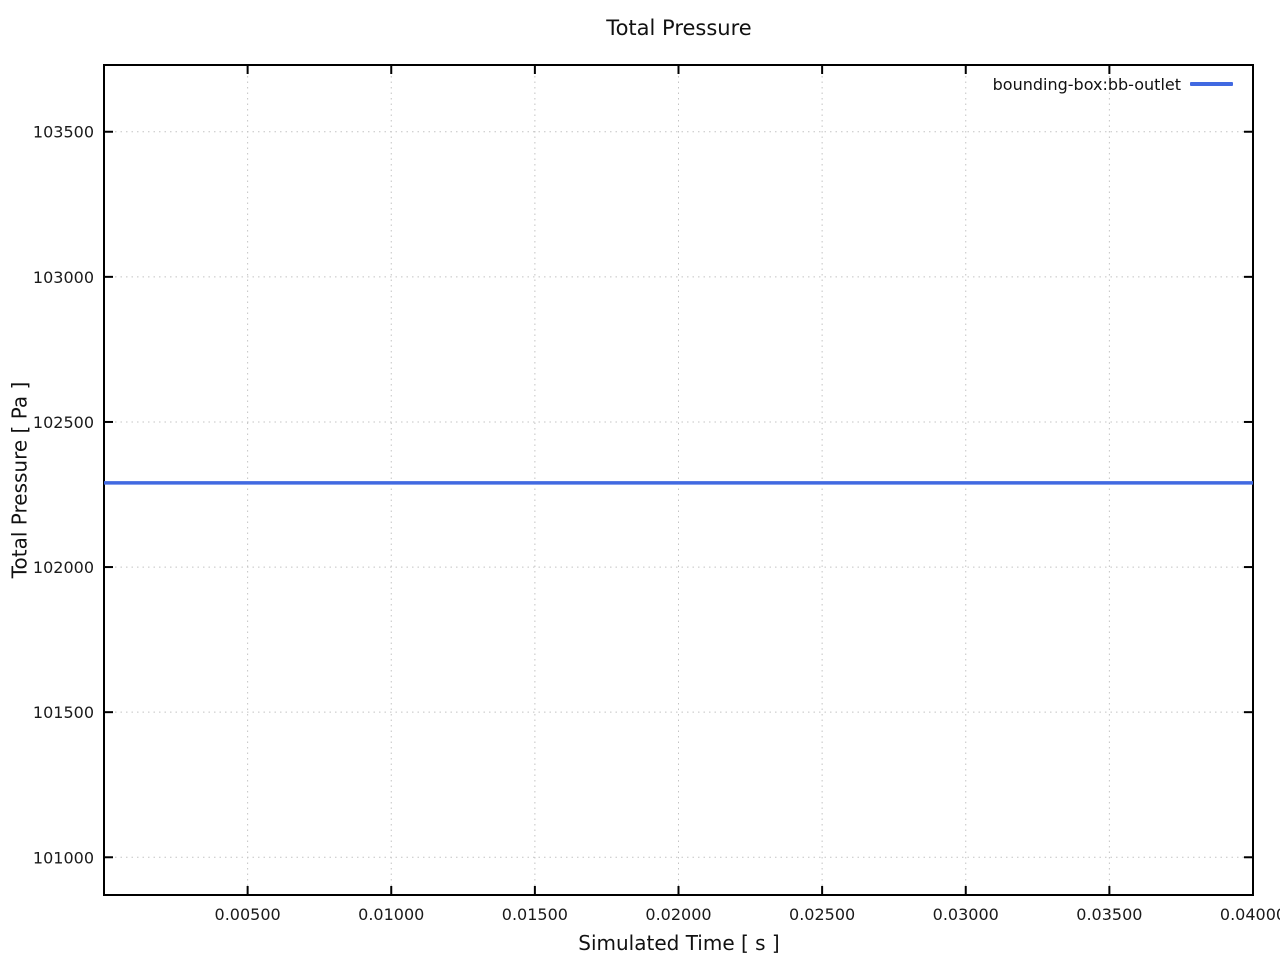 The width and height of the screenshot is (1280, 960). I want to click on x-tick-label: 0.00500, so click(248, 914).